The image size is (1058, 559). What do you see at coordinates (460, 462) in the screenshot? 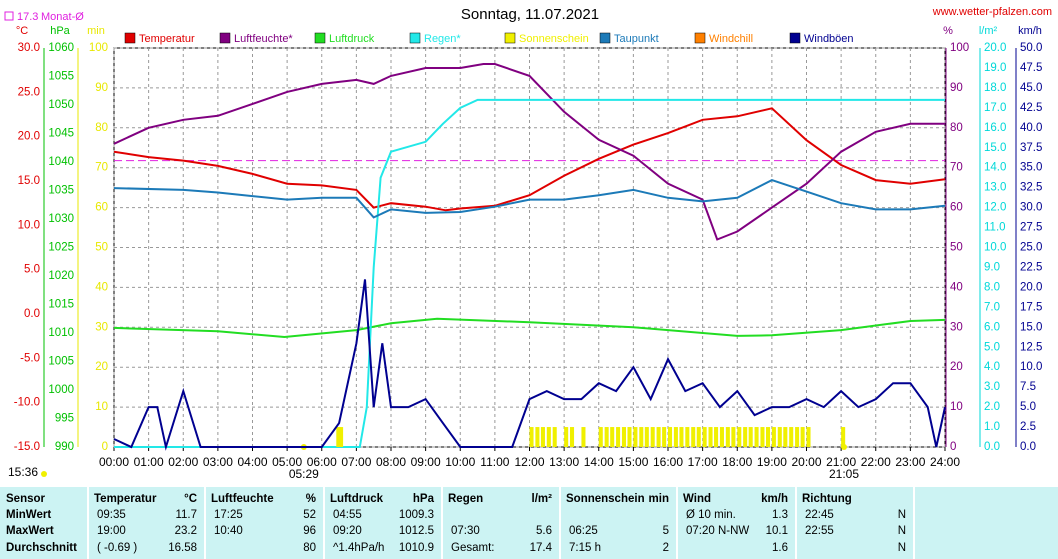
I see `x-tick-label: 10:00` at bounding box center [460, 462].